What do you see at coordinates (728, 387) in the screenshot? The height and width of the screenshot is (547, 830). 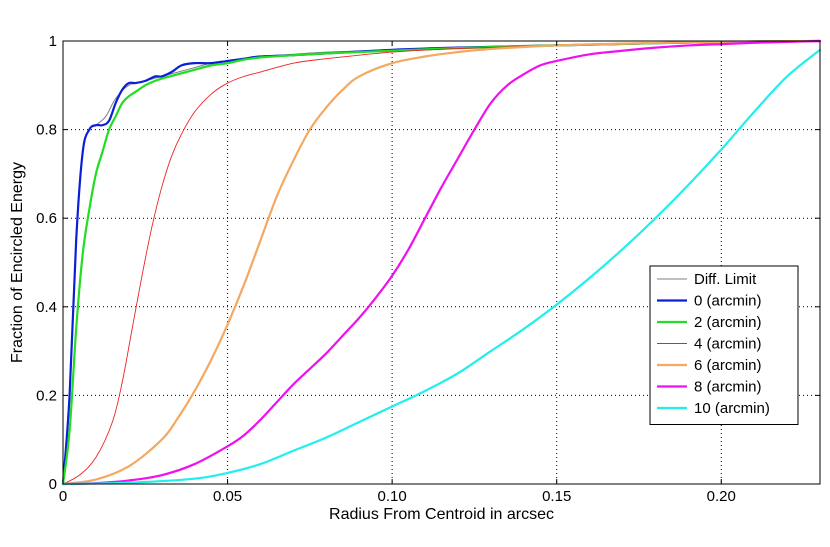 I see `legend-label: 8 (arcmin)` at bounding box center [728, 387].